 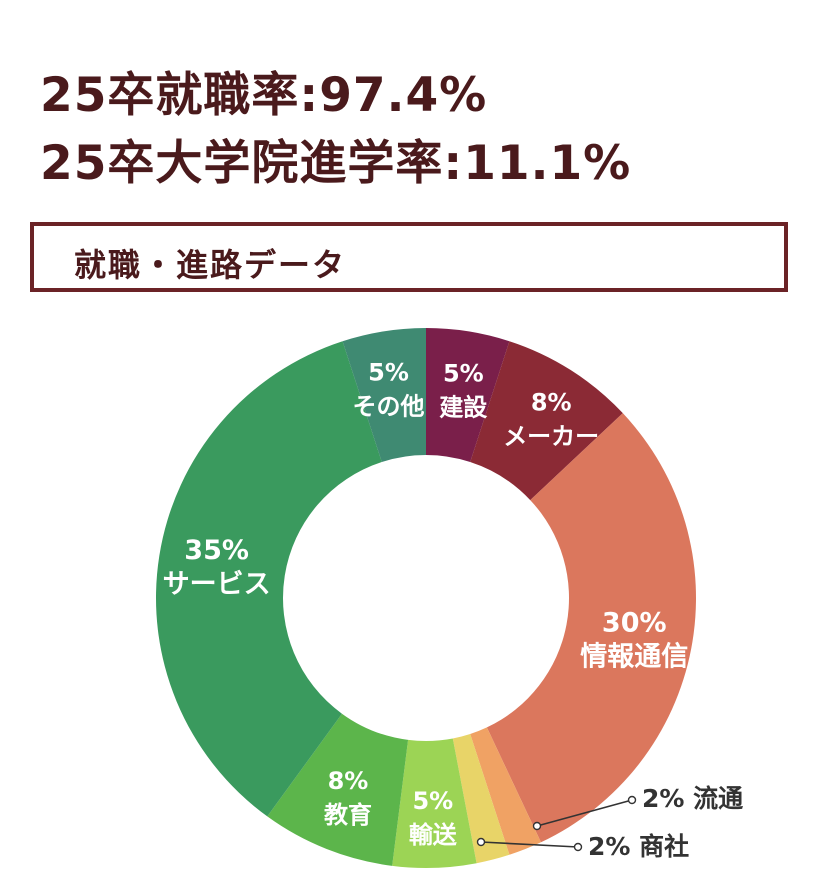 What do you see at coordinates (216, 550) in the screenshot?
I see `slice-percent-label: 35%` at bounding box center [216, 550].